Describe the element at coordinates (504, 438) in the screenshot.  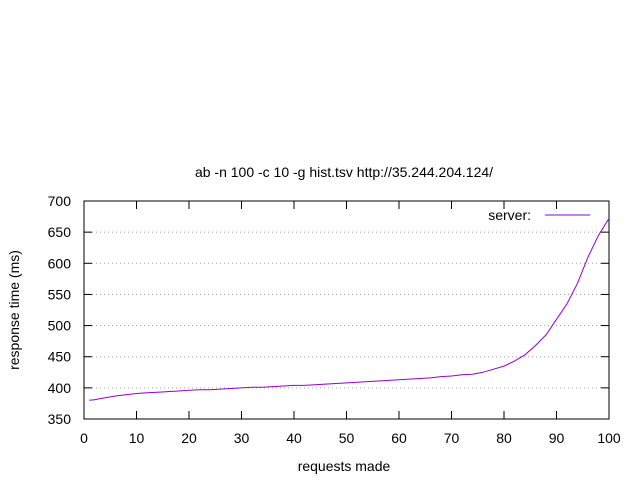
I see `x-tick-label: 80` at that location.